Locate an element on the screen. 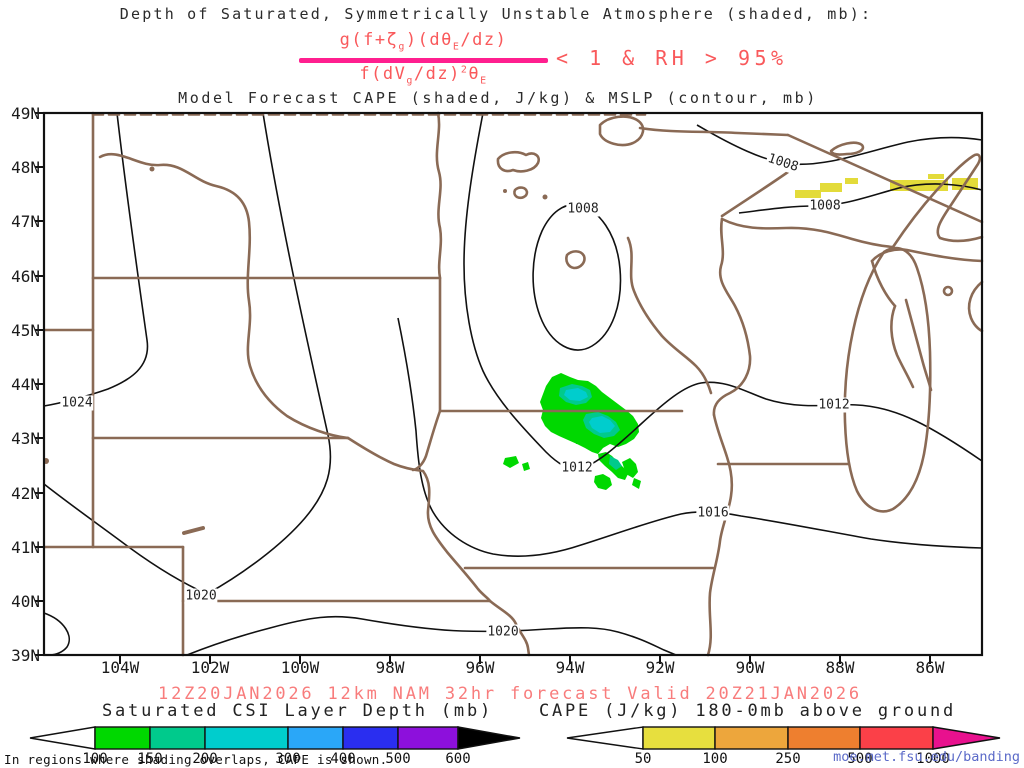 The width and height of the screenshot is (1024, 768). lat-label: 46N is located at coordinates (25, 276).